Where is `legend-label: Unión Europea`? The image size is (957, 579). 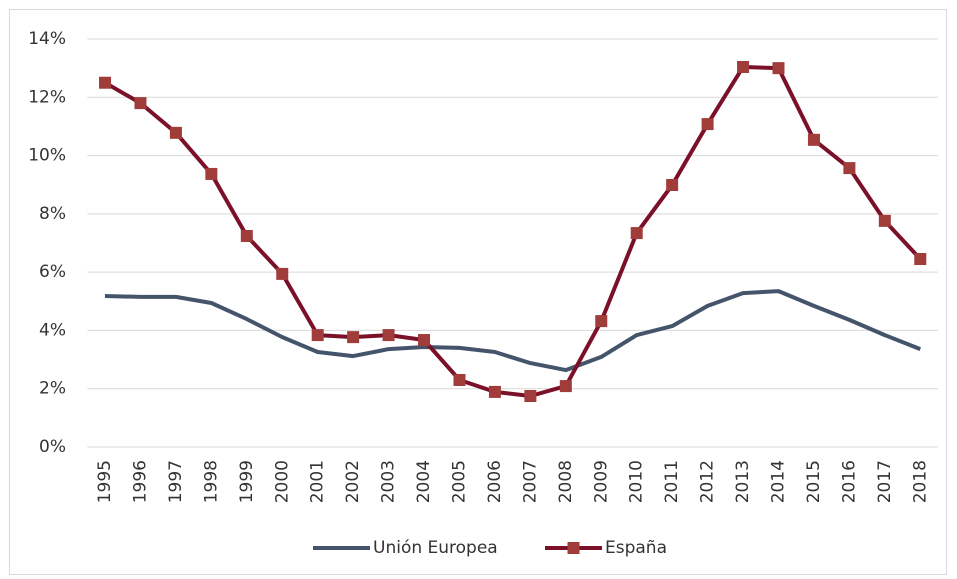
legend-label: Unión Europea is located at coordinates (435, 548).